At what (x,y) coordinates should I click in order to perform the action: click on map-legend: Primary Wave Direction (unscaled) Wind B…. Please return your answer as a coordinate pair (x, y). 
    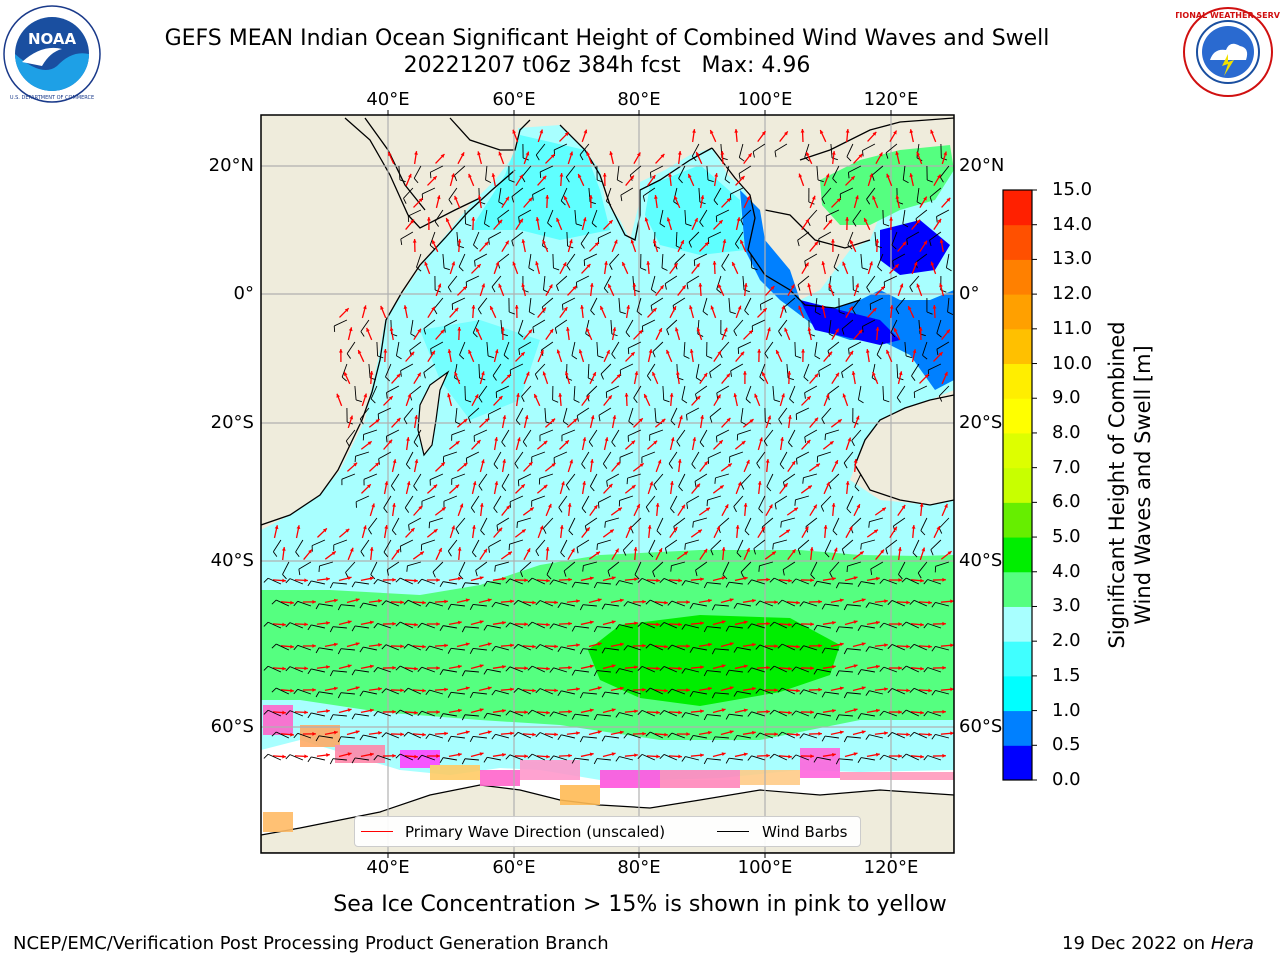
    Looking at the image, I should click on (607, 831).